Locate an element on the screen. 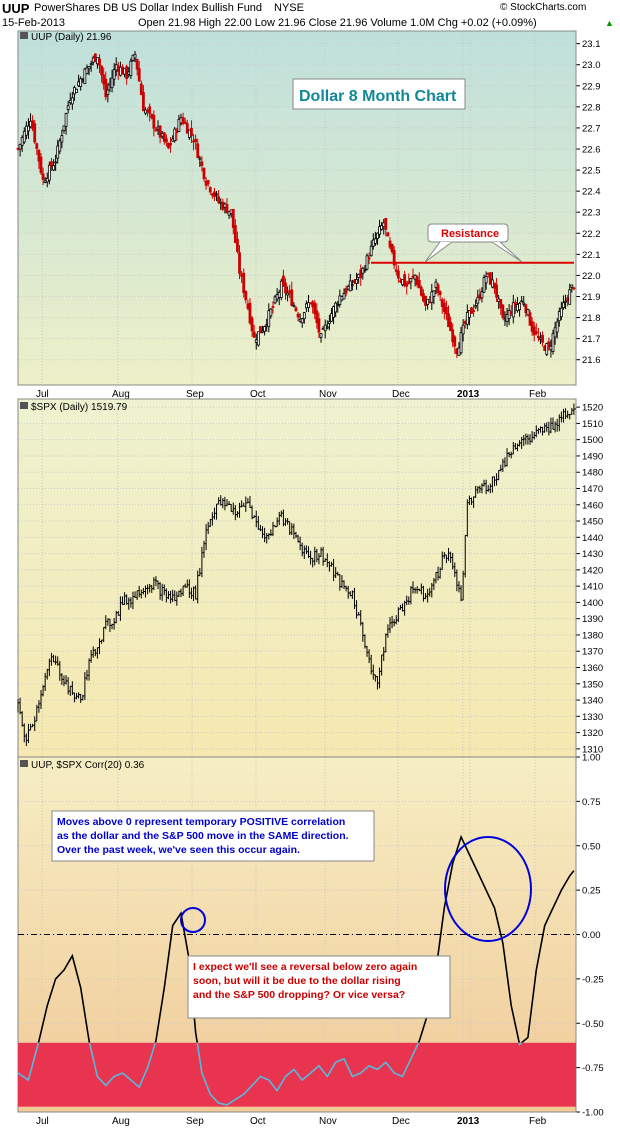 The height and width of the screenshot is (1128, 620). uup-panel-ytick-label: 22.6 is located at coordinates (591, 150).